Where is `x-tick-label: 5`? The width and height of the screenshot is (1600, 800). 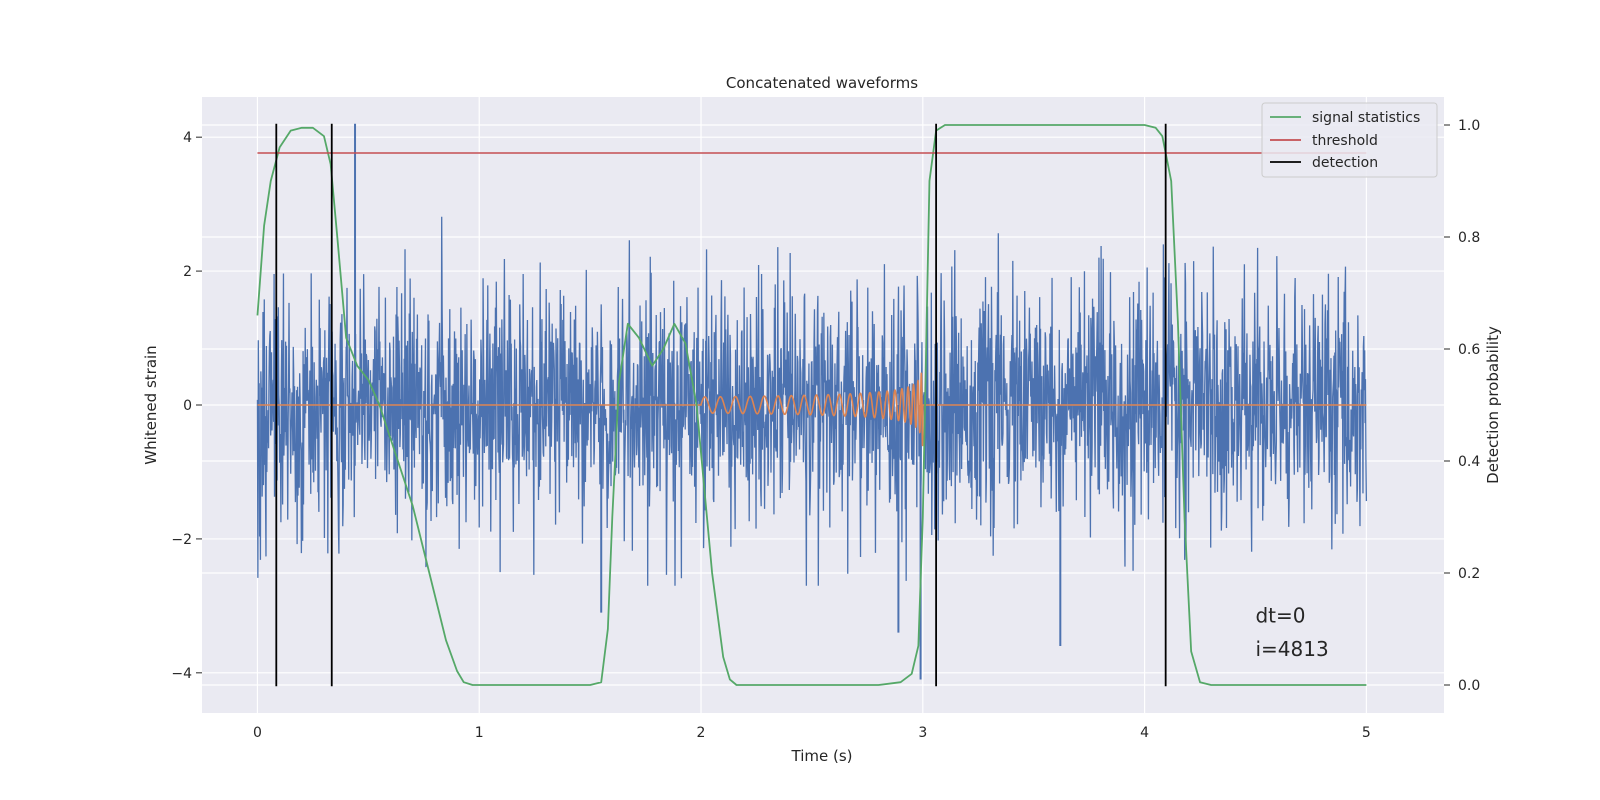
x-tick-label: 5 is located at coordinates (1366, 733).